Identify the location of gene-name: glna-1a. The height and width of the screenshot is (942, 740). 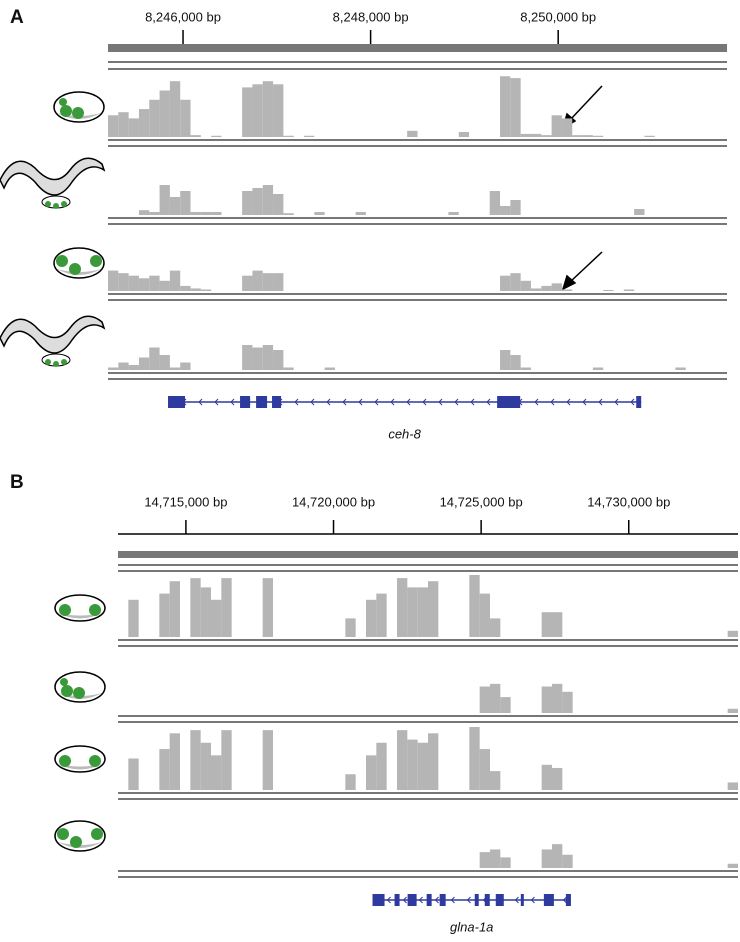
(471, 926).